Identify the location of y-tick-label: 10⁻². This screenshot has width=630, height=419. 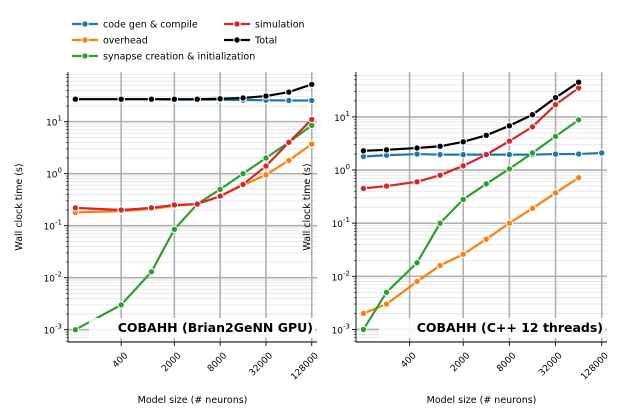
(341, 276).